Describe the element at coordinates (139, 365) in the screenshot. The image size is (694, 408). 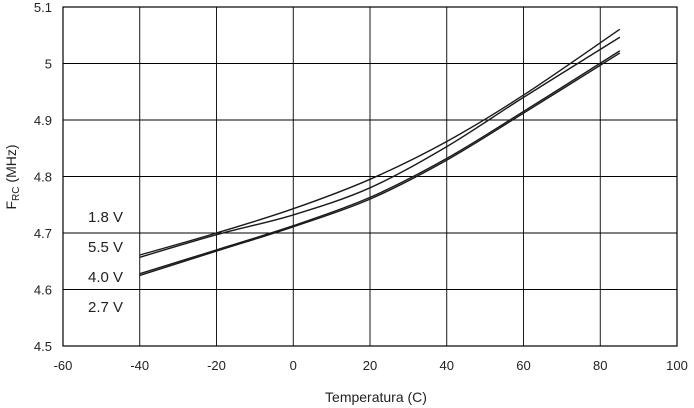
I see `x-tick-label: -40` at that location.